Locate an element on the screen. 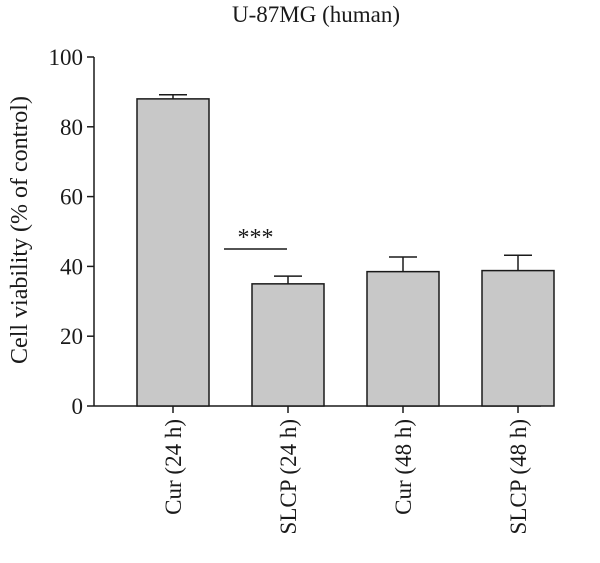 The height and width of the screenshot is (563, 600). x-tick-label: Cur (24 h) is located at coordinates (173, 467).